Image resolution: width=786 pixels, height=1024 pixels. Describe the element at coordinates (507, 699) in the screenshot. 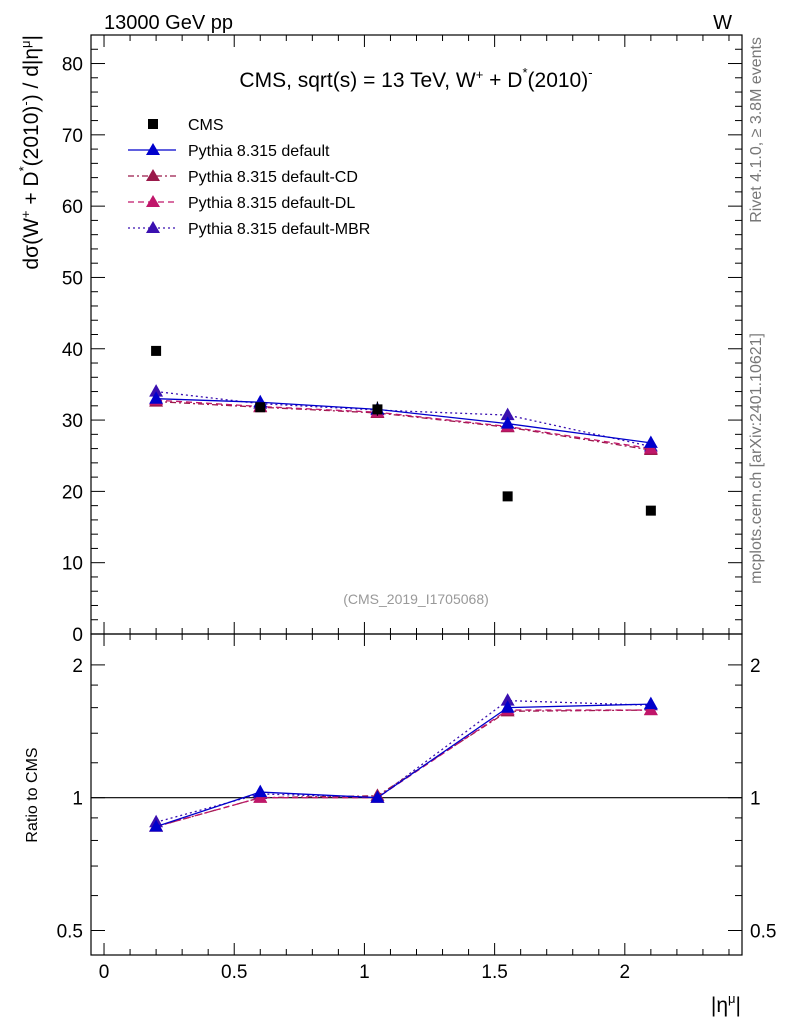

I see `ratio-point-mbr` at that location.